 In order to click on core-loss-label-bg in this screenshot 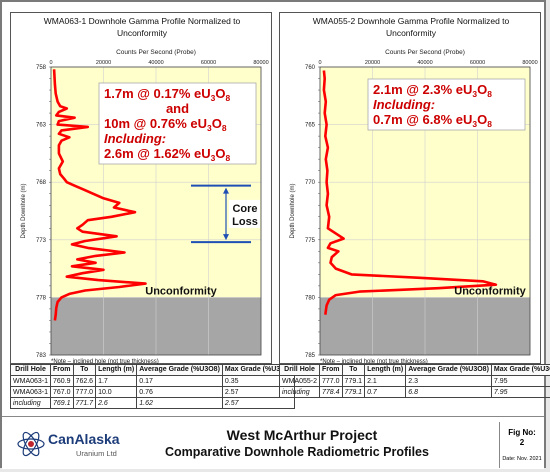, I will do `click(244, 213)`.